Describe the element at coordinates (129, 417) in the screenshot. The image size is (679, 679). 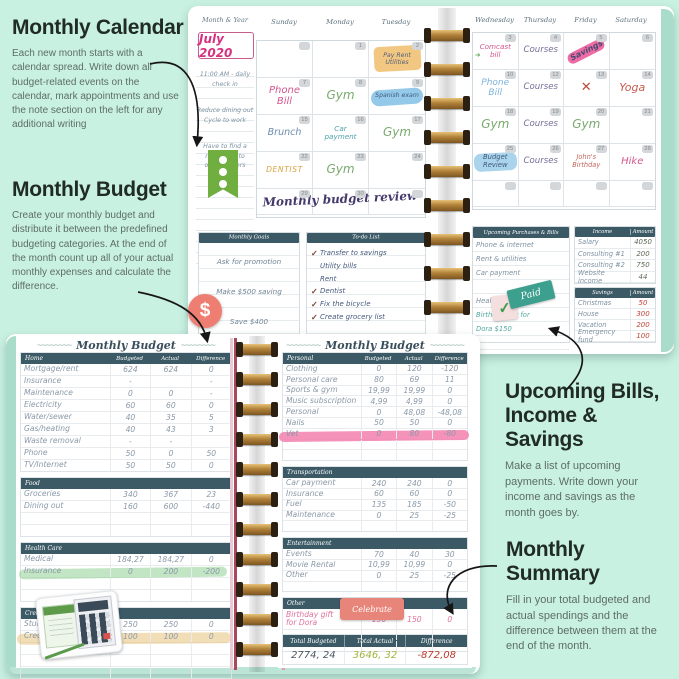
I see `row-budgeted: 40` at that location.